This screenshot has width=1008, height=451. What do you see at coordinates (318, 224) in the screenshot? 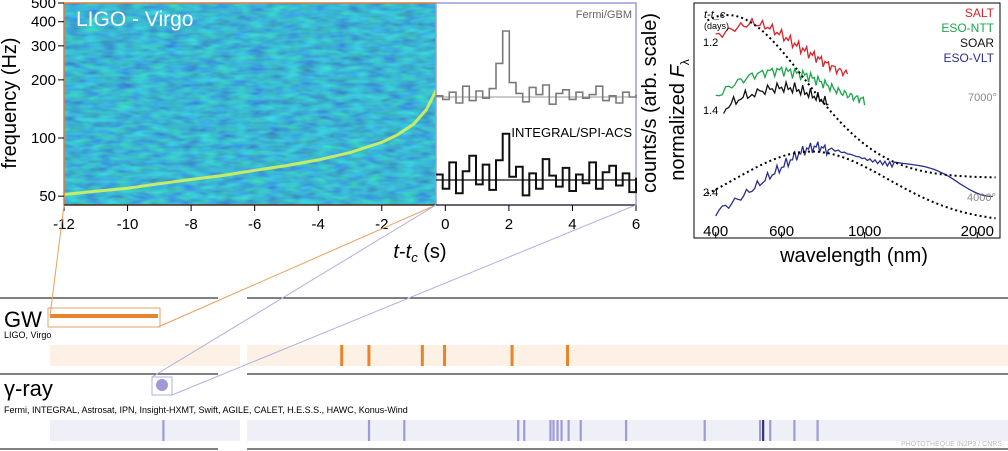
I see `x-tick-label: -4` at bounding box center [318, 224].